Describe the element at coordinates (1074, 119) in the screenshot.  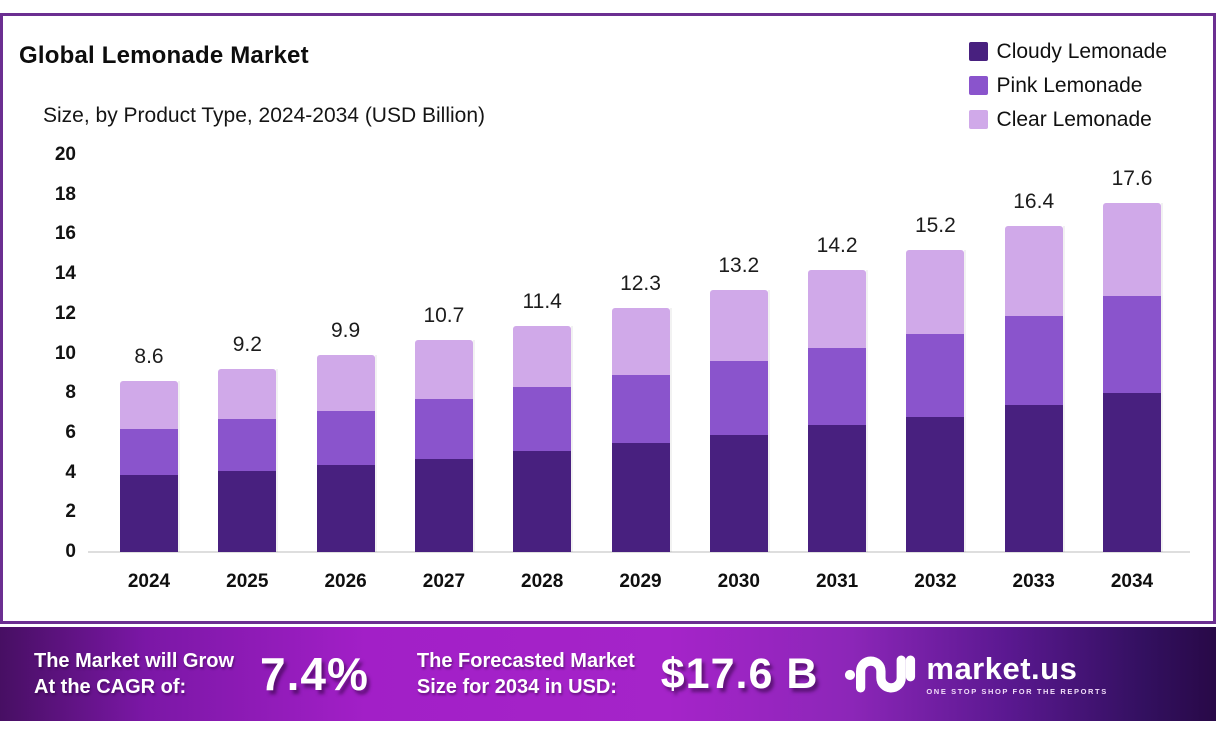
I see `legend-label: Clear Lemonade` at that location.